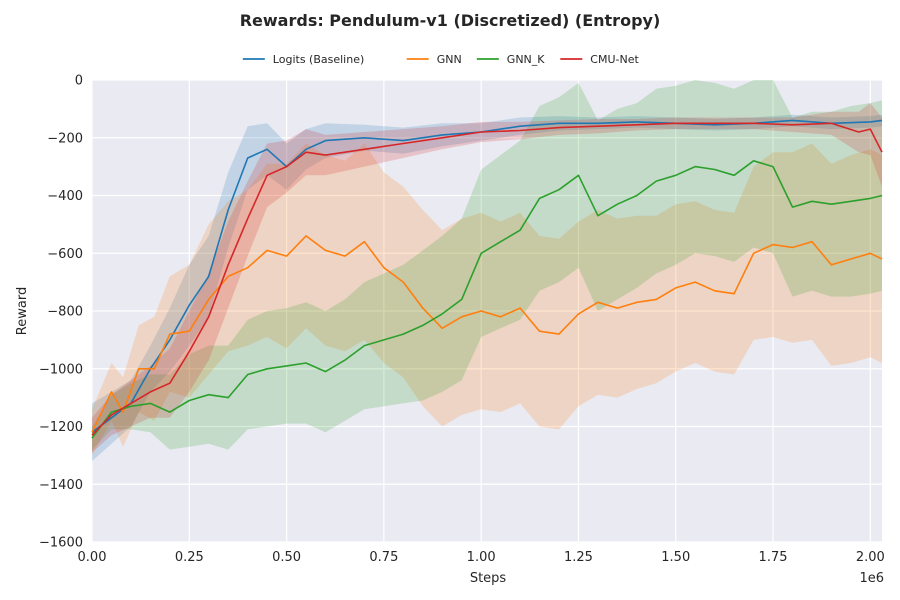 The height and width of the screenshot is (600, 900). What do you see at coordinates (65, 196) in the screenshot?
I see `y-tick-label: −400` at bounding box center [65, 196].